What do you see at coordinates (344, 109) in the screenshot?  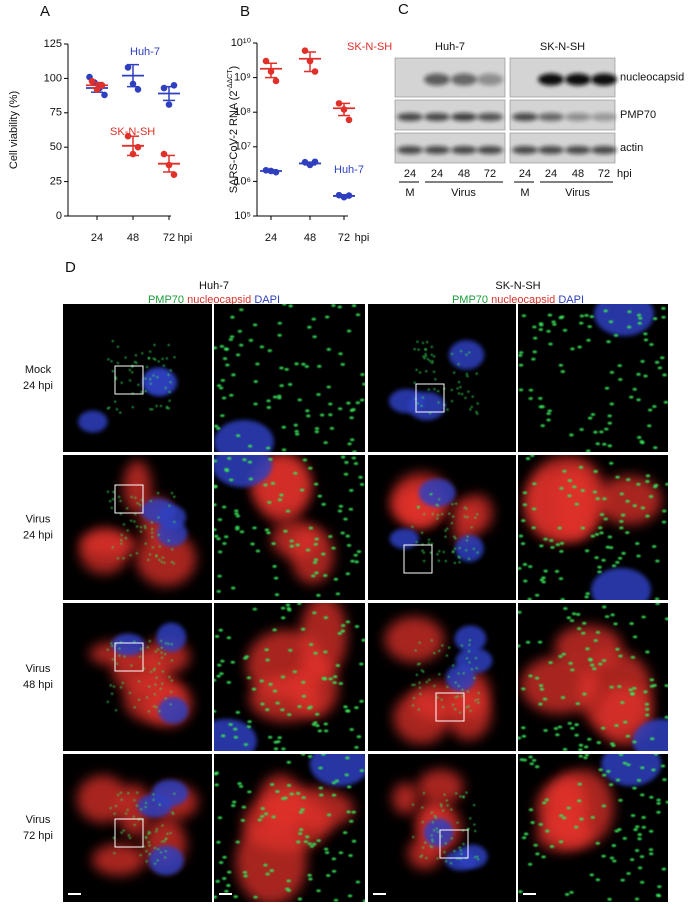 I see `error-bar` at bounding box center [344, 109].